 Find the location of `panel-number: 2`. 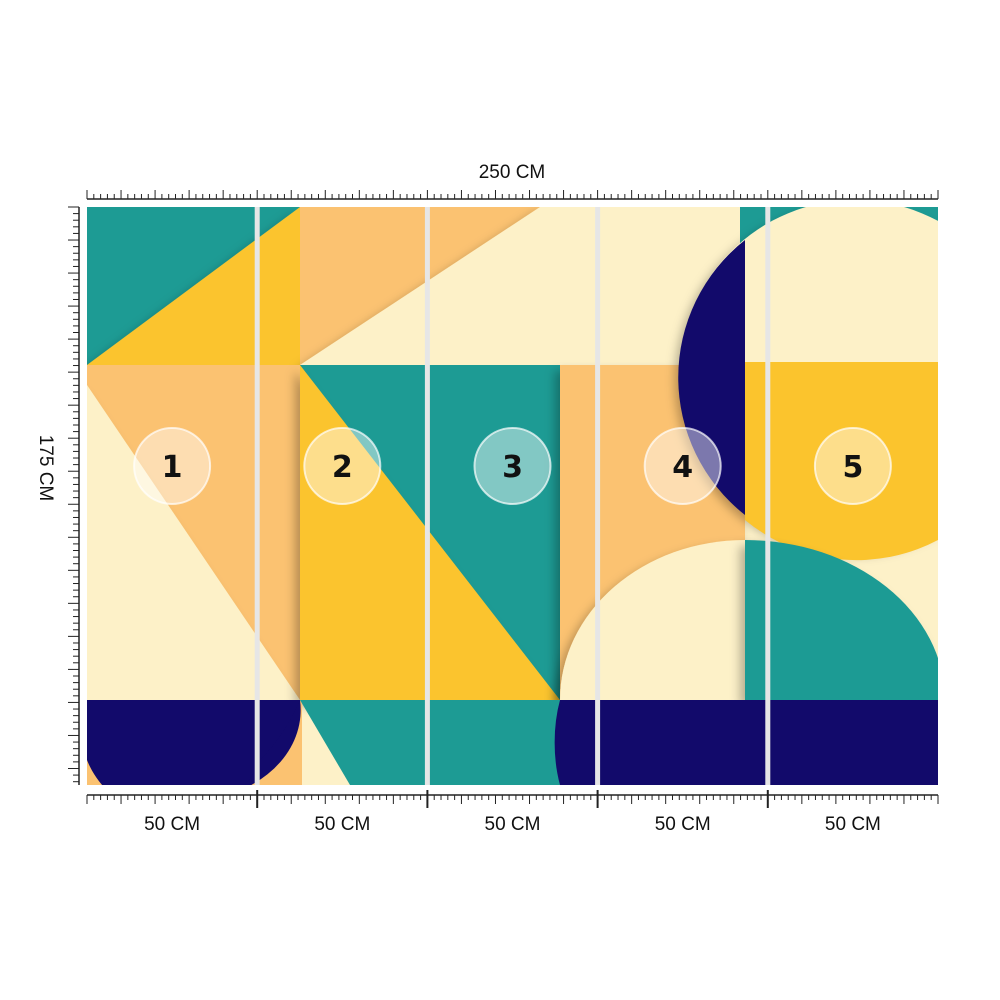

panel-number: 2 is located at coordinates (342, 467).